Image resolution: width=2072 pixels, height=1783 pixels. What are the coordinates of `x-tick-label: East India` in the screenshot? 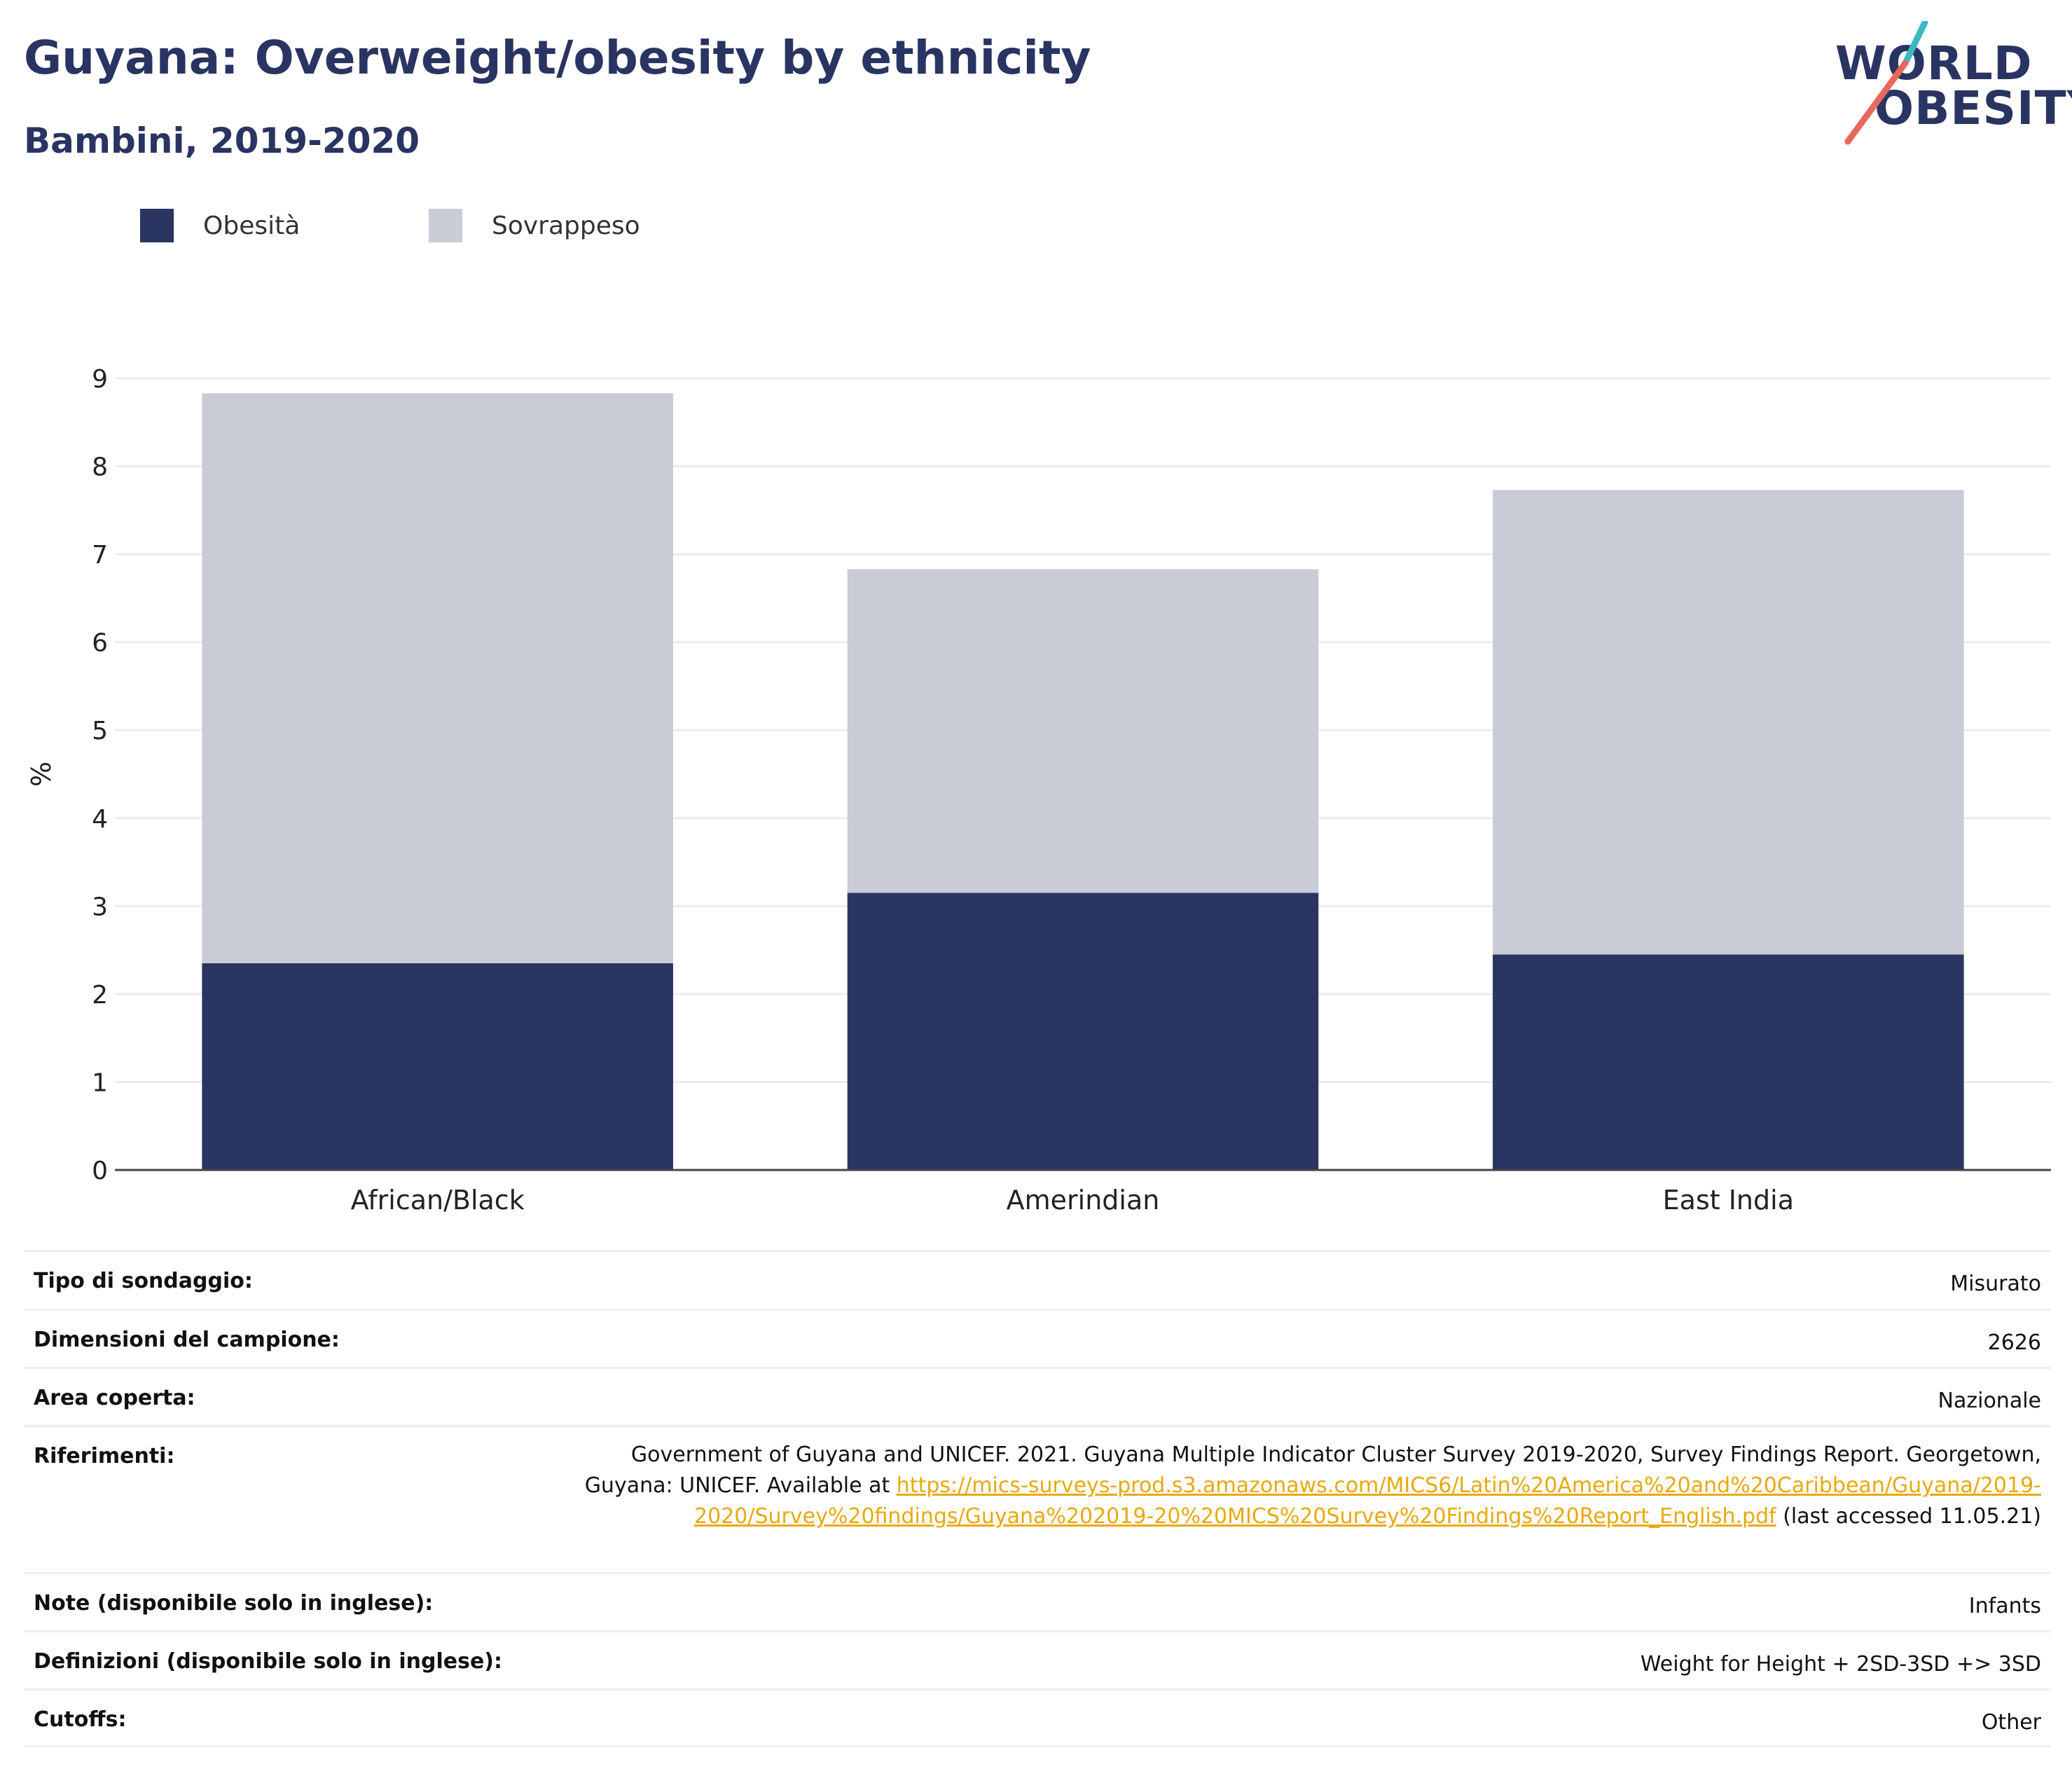 It's located at (1729, 1200).